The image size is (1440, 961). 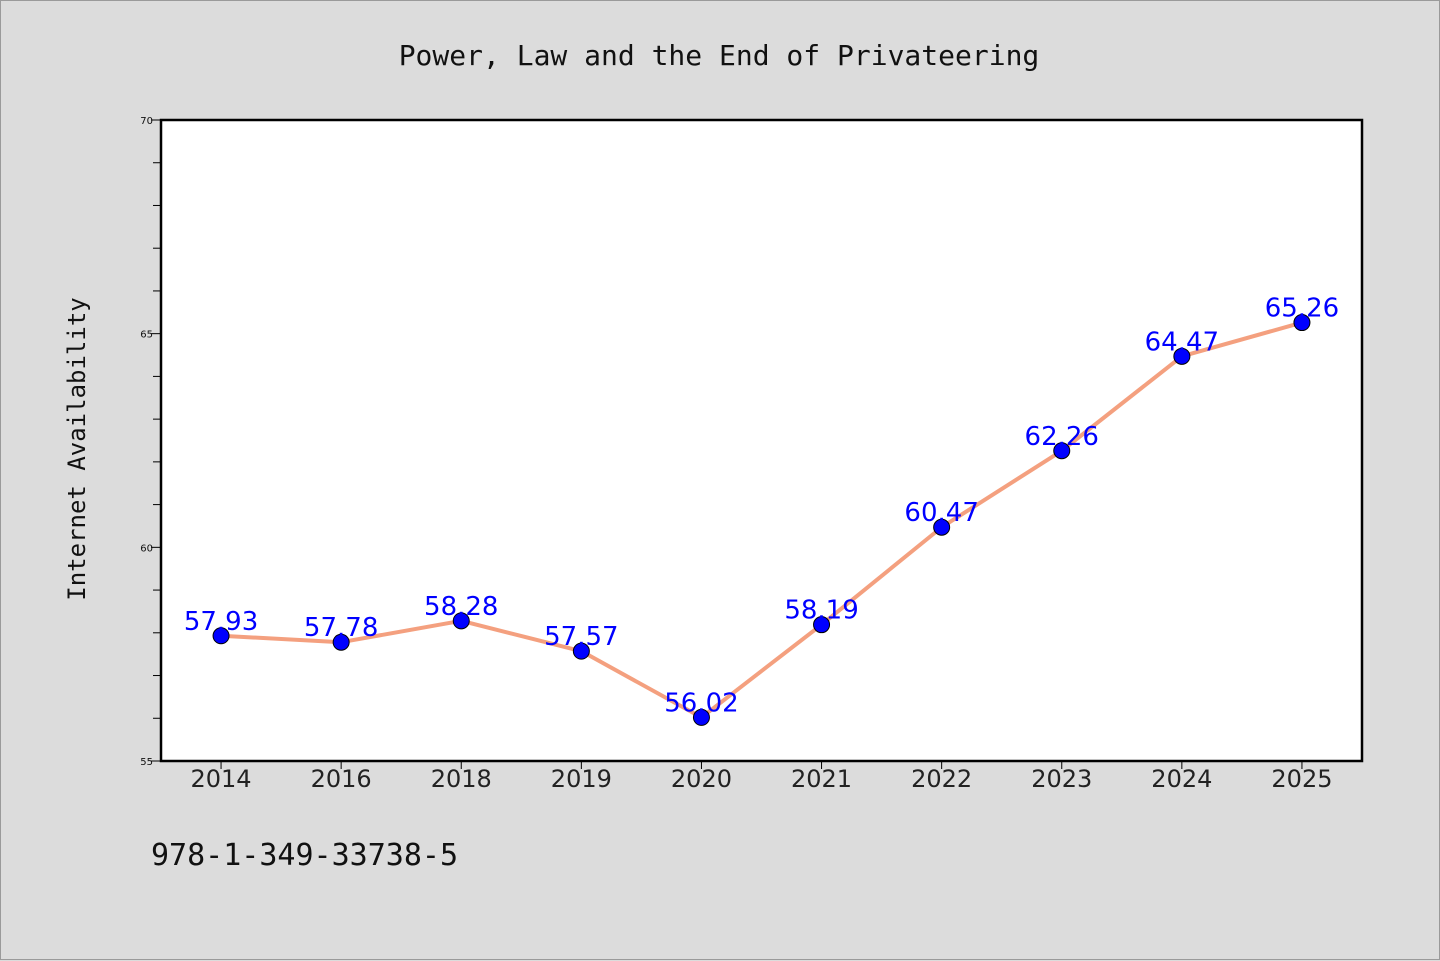 I want to click on data-label: 57.57, so click(x=581, y=637).